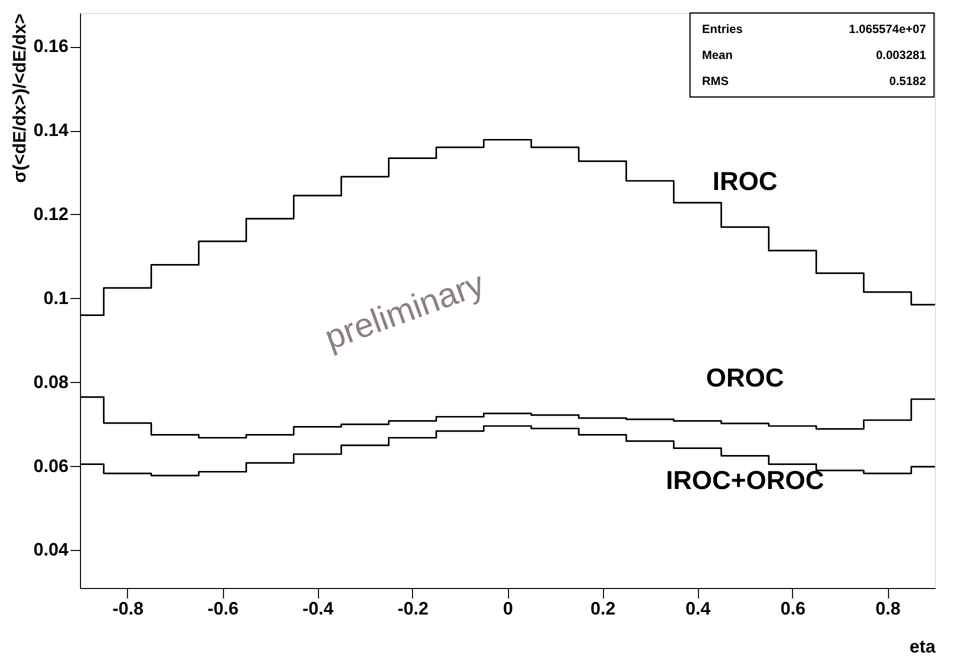 The height and width of the screenshot is (665, 978). Describe the element at coordinates (223, 608) in the screenshot. I see `x-tick-label: -0.6` at that location.